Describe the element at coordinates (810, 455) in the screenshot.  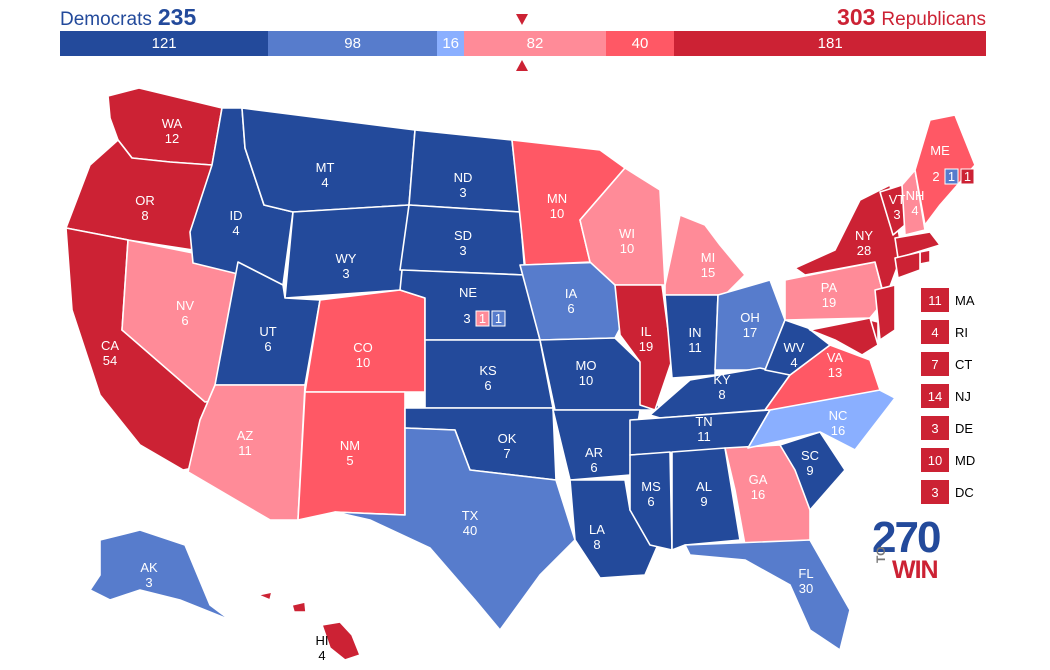
I see `state-label-sc: SC` at that location.